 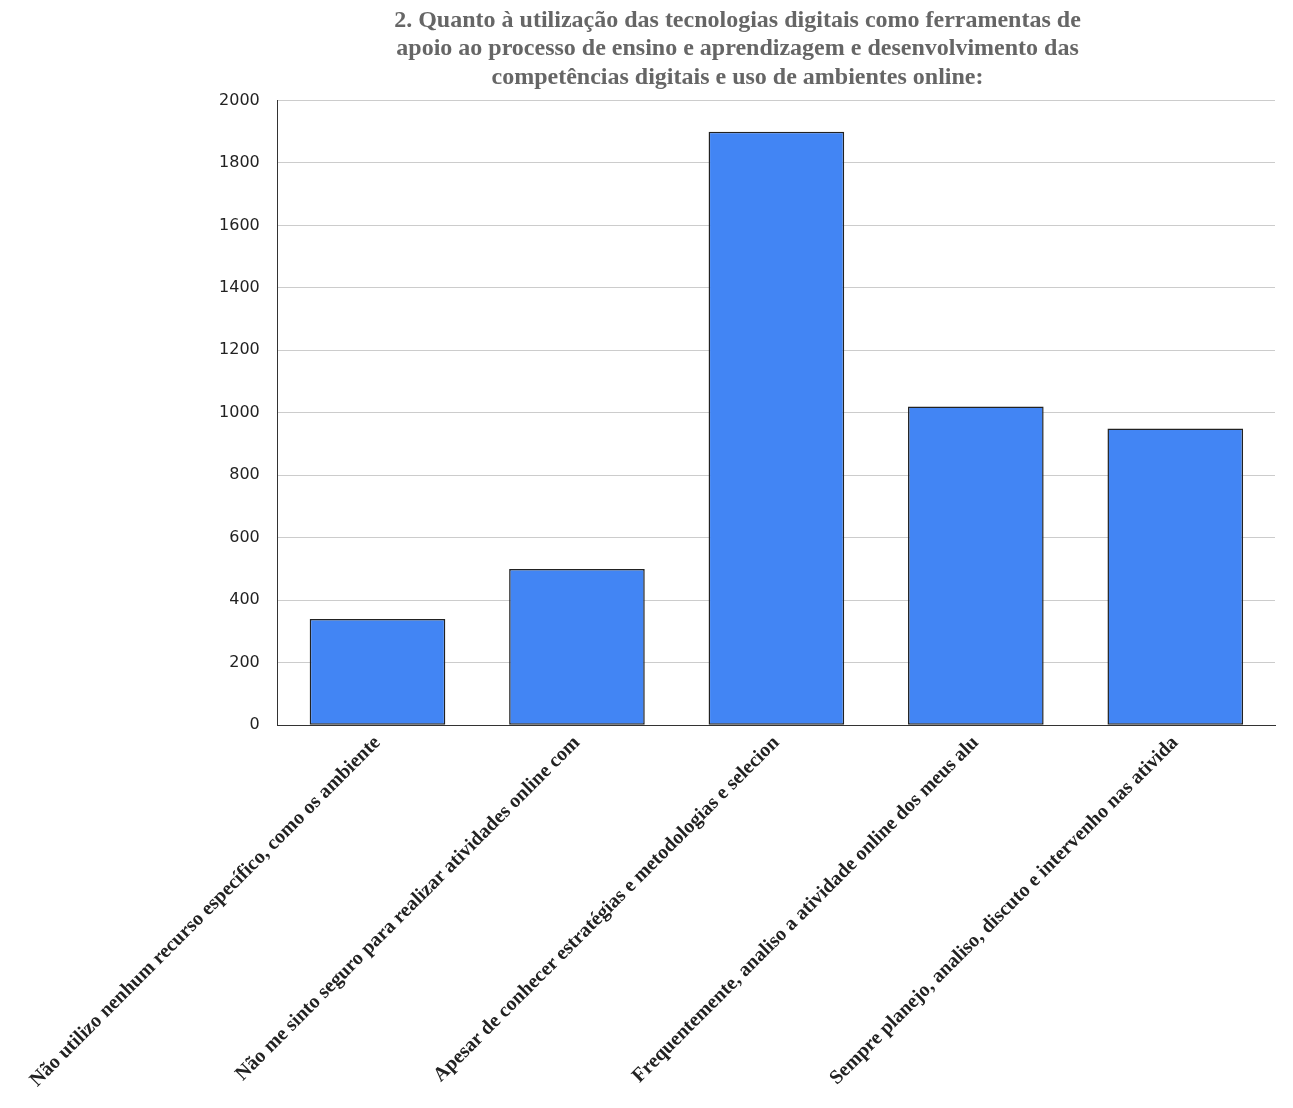 I want to click on y-tick-label: 0, so click(x=254, y=724).